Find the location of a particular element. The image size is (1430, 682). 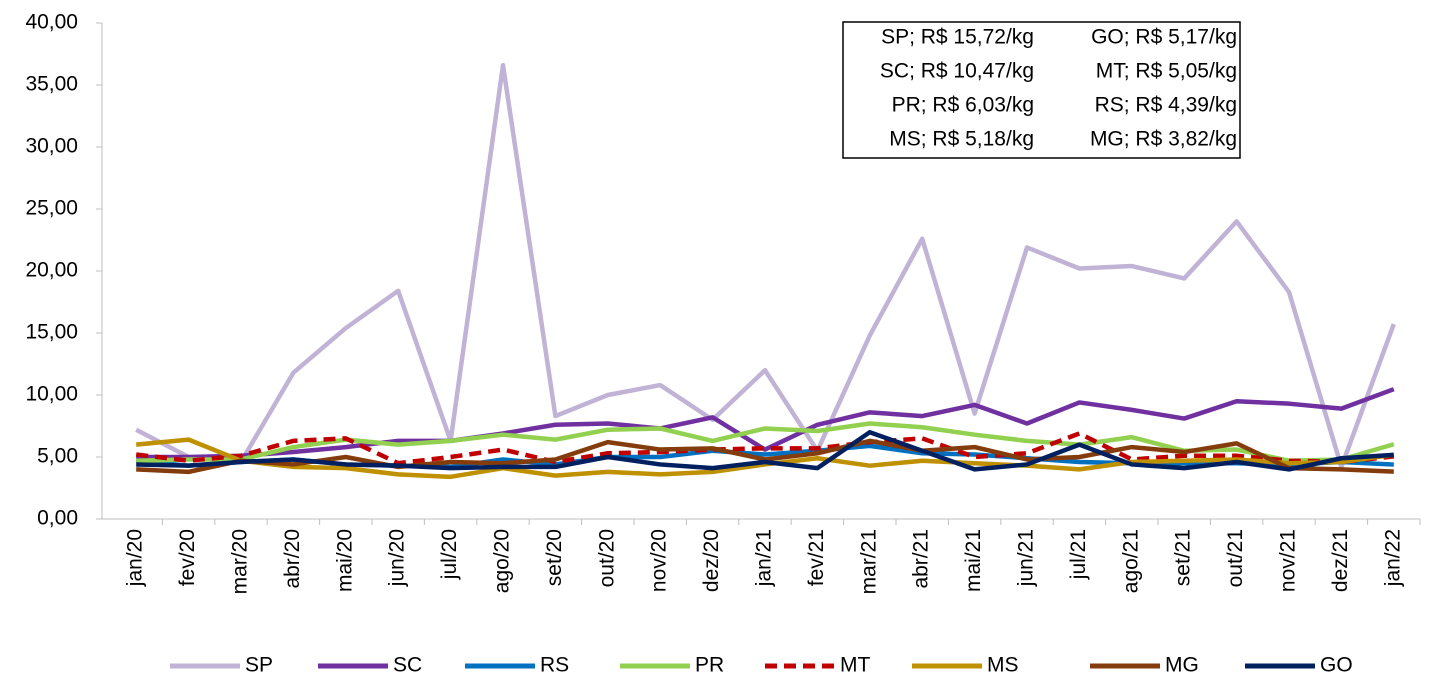

x-tick-label: set/21 is located at coordinates (1183, 557).